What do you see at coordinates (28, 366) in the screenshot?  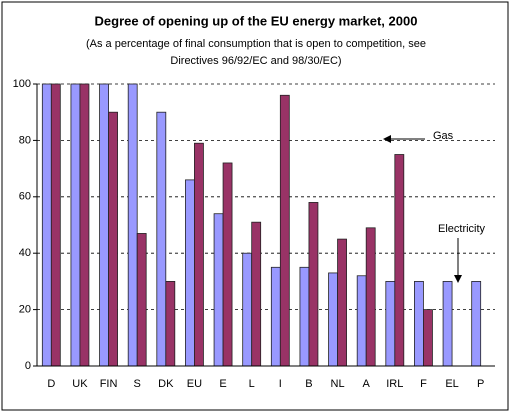 I see `y-tick-label: 0` at bounding box center [28, 366].